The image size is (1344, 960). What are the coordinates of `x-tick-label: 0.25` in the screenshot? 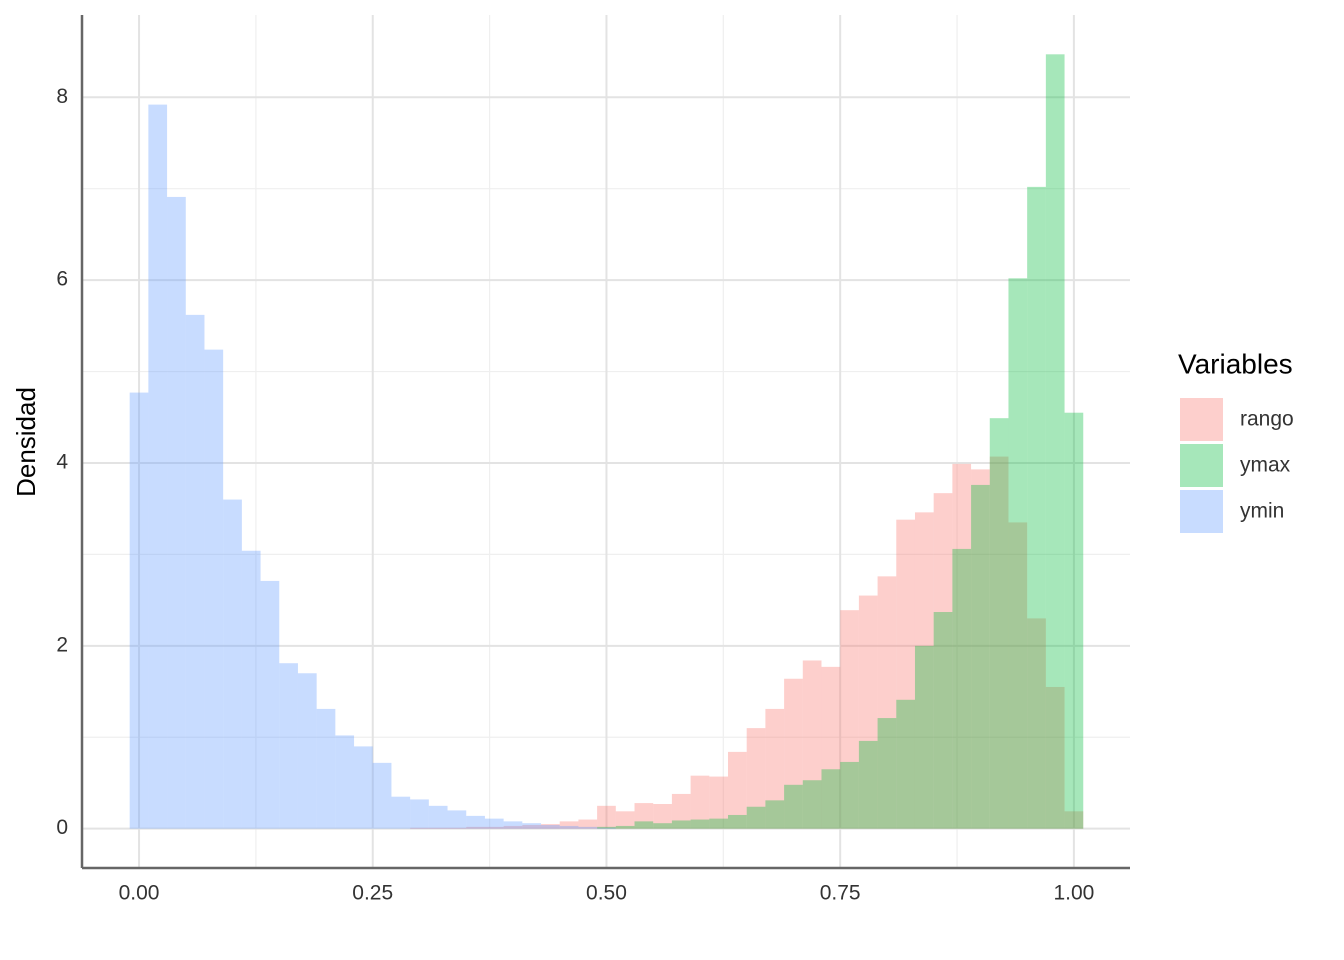 It's located at (372, 893).